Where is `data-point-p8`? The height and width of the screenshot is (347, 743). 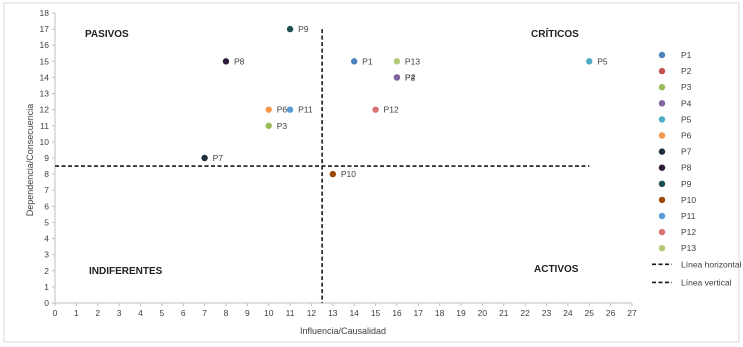 data-point-p8 is located at coordinates (226, 61).